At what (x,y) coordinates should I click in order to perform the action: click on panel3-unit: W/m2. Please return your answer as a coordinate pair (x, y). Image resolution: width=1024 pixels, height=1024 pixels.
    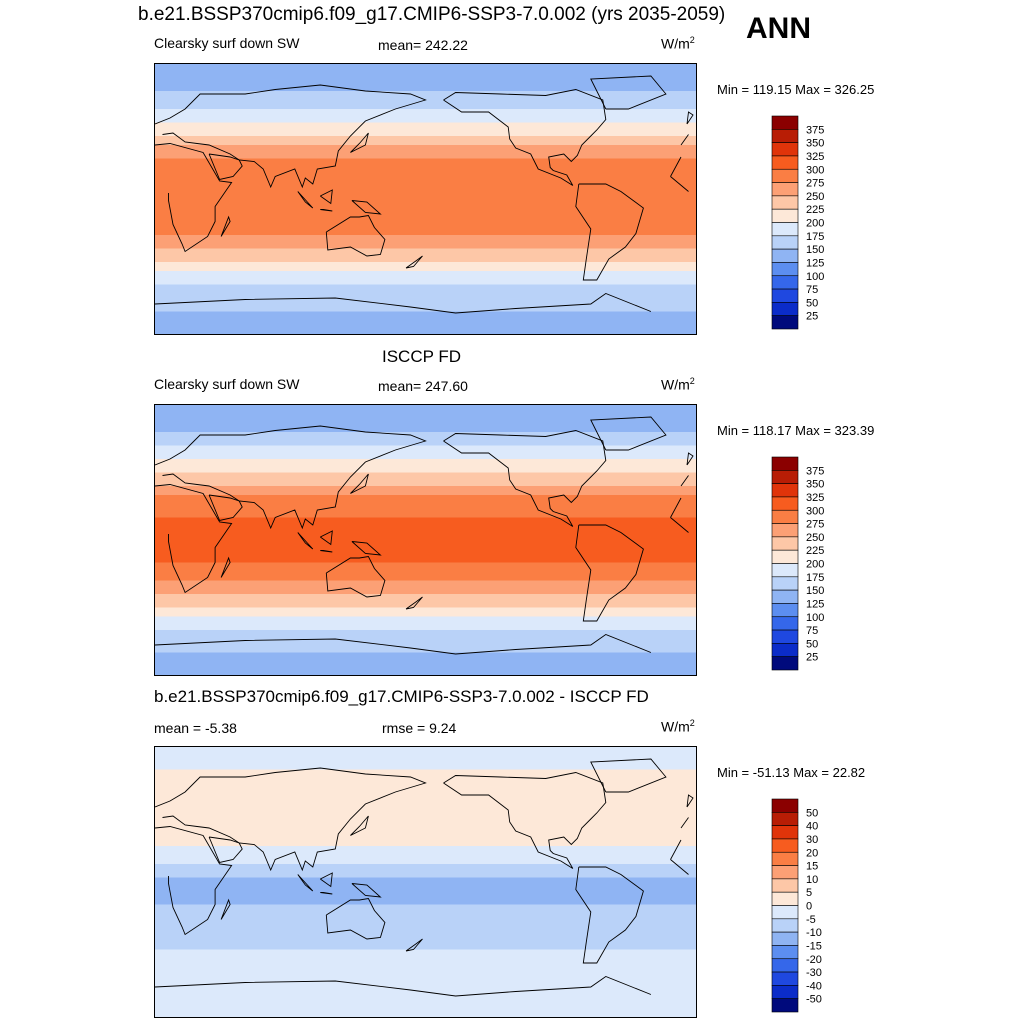
    Looking at the image, I should click on (678, 726).